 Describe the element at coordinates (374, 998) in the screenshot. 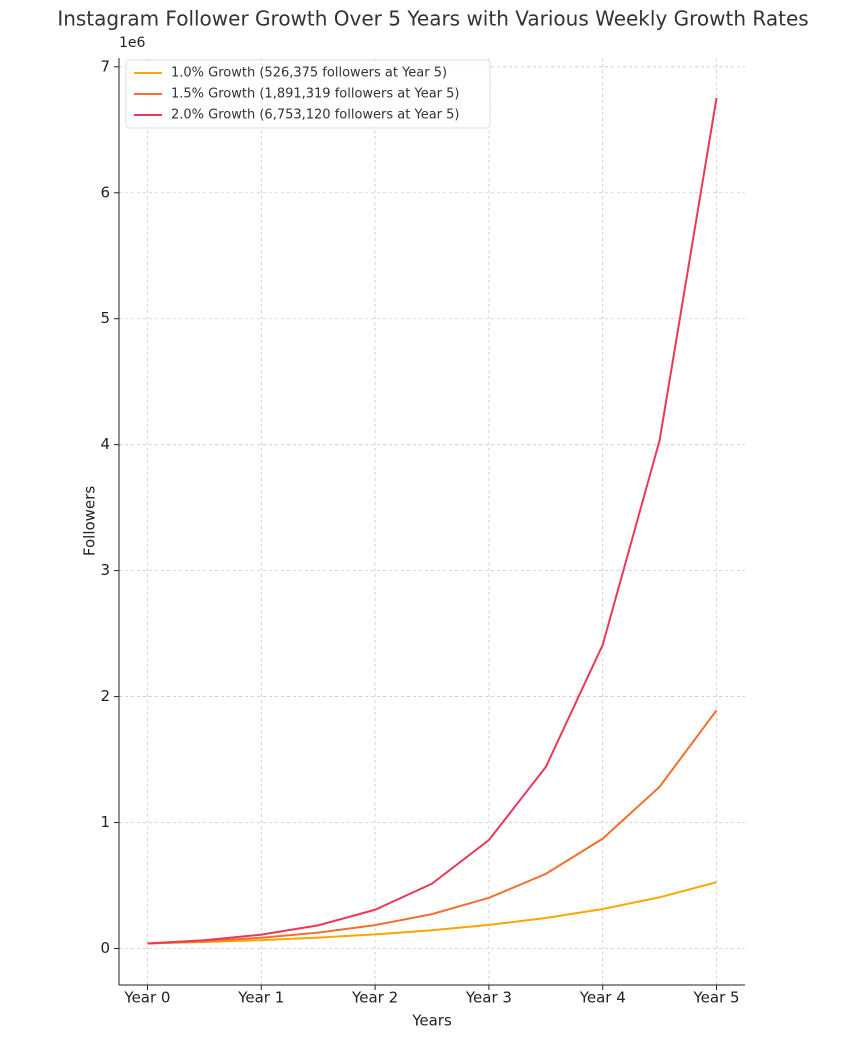

I see `x-tick-label: Year 2` at that location.